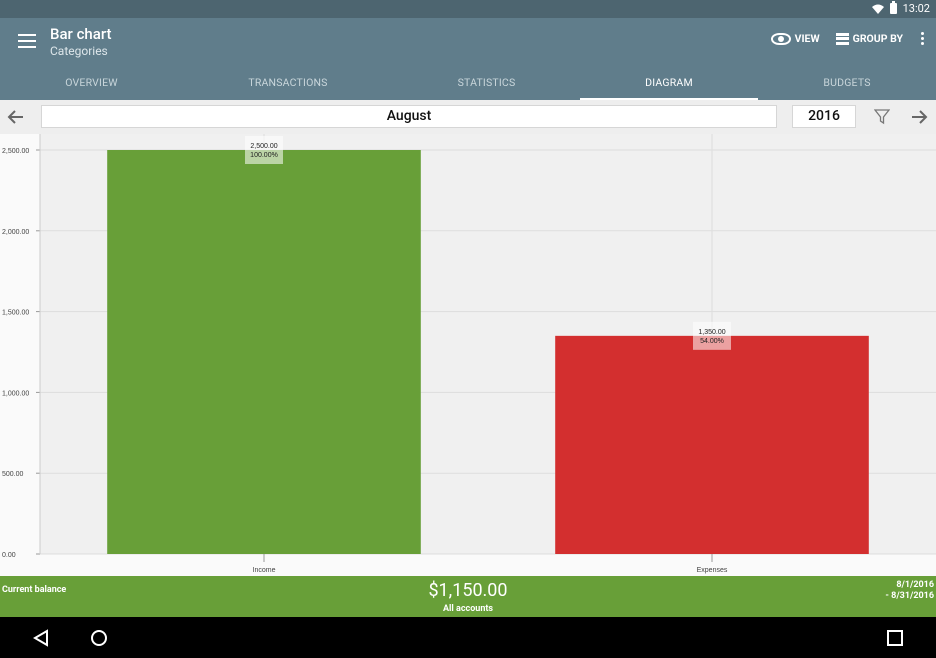  Describe the element at coordinates (468, 9) in the screenshot. I see `status-bar: 13:02` at that location.